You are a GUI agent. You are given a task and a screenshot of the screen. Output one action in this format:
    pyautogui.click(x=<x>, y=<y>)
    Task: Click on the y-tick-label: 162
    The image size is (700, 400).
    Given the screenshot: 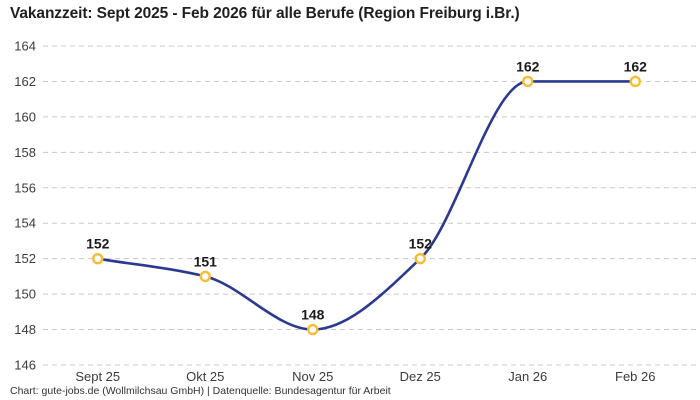 What is the action you would take?
    pyautogui.click(x=25, y=81)
    